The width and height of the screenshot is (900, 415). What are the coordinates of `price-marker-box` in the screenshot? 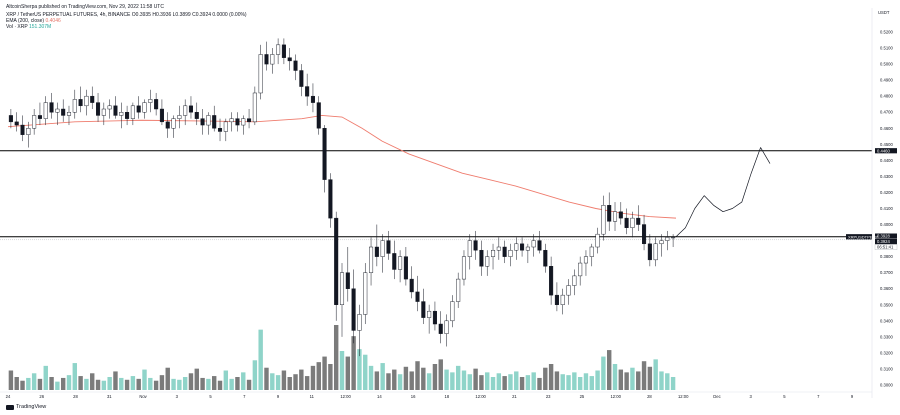 It's located at (886, 247).